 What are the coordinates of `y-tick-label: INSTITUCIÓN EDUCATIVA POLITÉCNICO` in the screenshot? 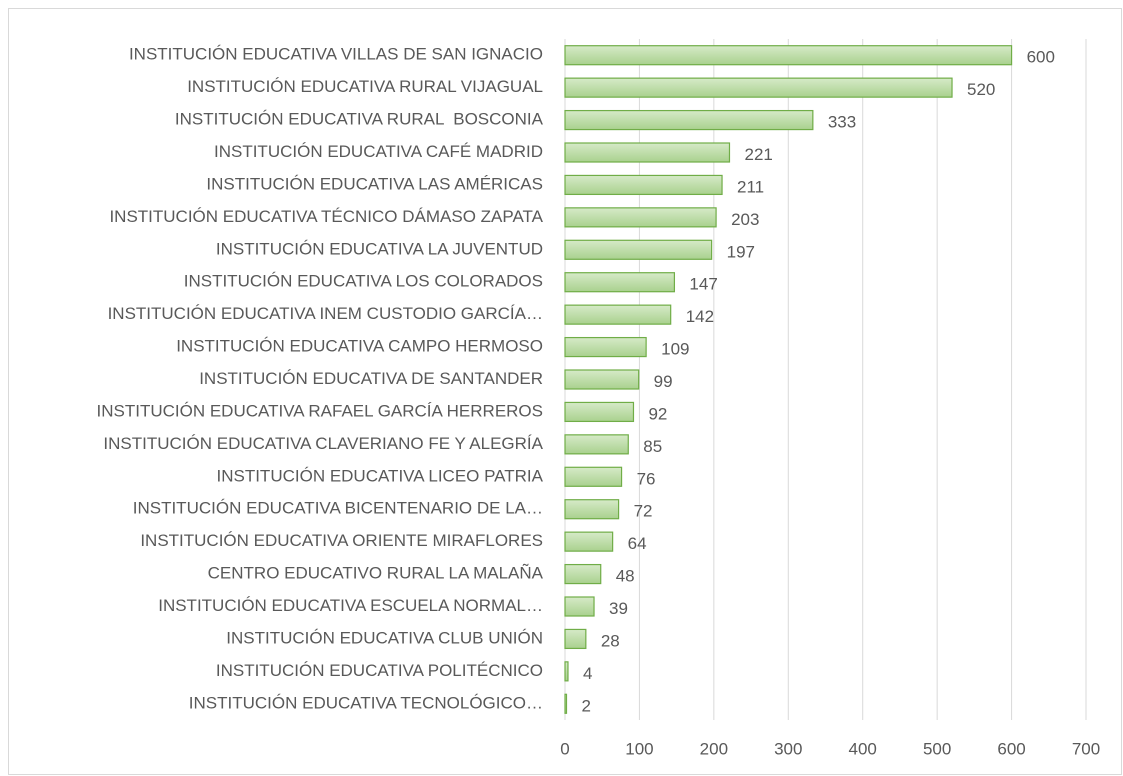 It's located at (379, 670).